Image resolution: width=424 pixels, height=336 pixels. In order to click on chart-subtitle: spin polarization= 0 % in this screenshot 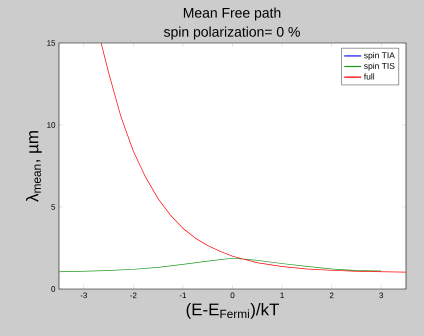, I will do `click(232, 33)`.